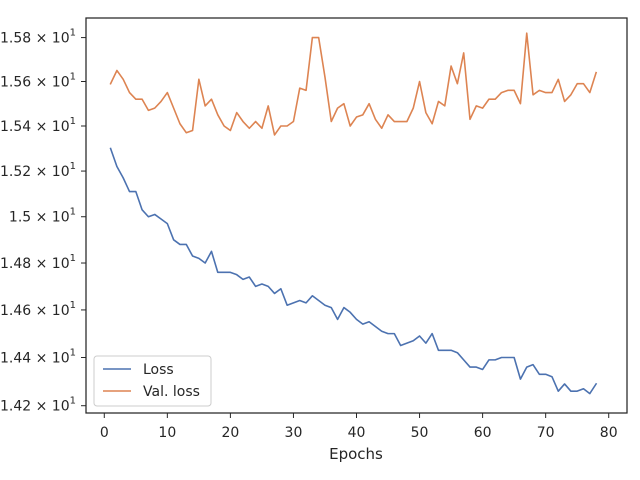 This screenshot has height=480, width=640. What do you see at coordinates (483, 433) in the screenshot?
I see `x-tick-label: 60` at bounding box center [483, 433].